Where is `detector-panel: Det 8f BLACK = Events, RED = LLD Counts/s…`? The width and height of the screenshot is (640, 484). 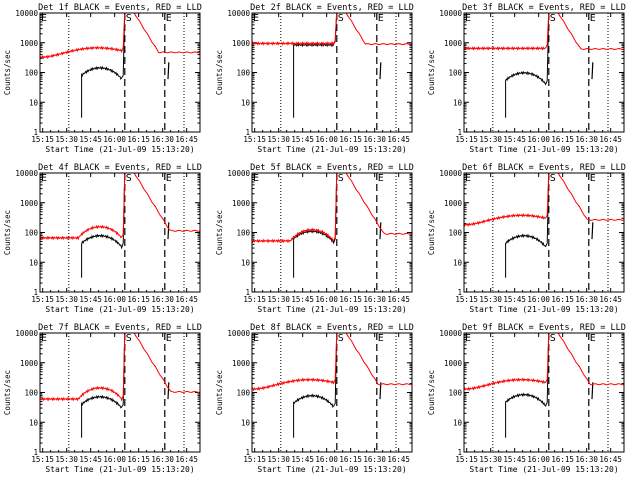 detector-panel: Det 8f BLACK = Events, RED = LLD Counts/s… is located at coordinates (314, 398).